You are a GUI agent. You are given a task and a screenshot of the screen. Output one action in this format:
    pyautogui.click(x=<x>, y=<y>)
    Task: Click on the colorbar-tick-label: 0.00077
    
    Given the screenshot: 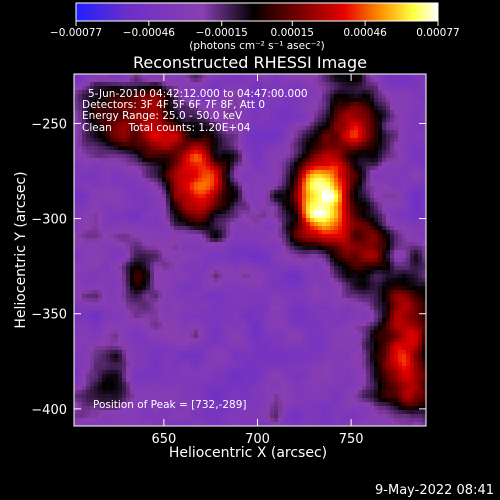 What is the action you would take?
    pyautogui.click(x=437, y=33)
    